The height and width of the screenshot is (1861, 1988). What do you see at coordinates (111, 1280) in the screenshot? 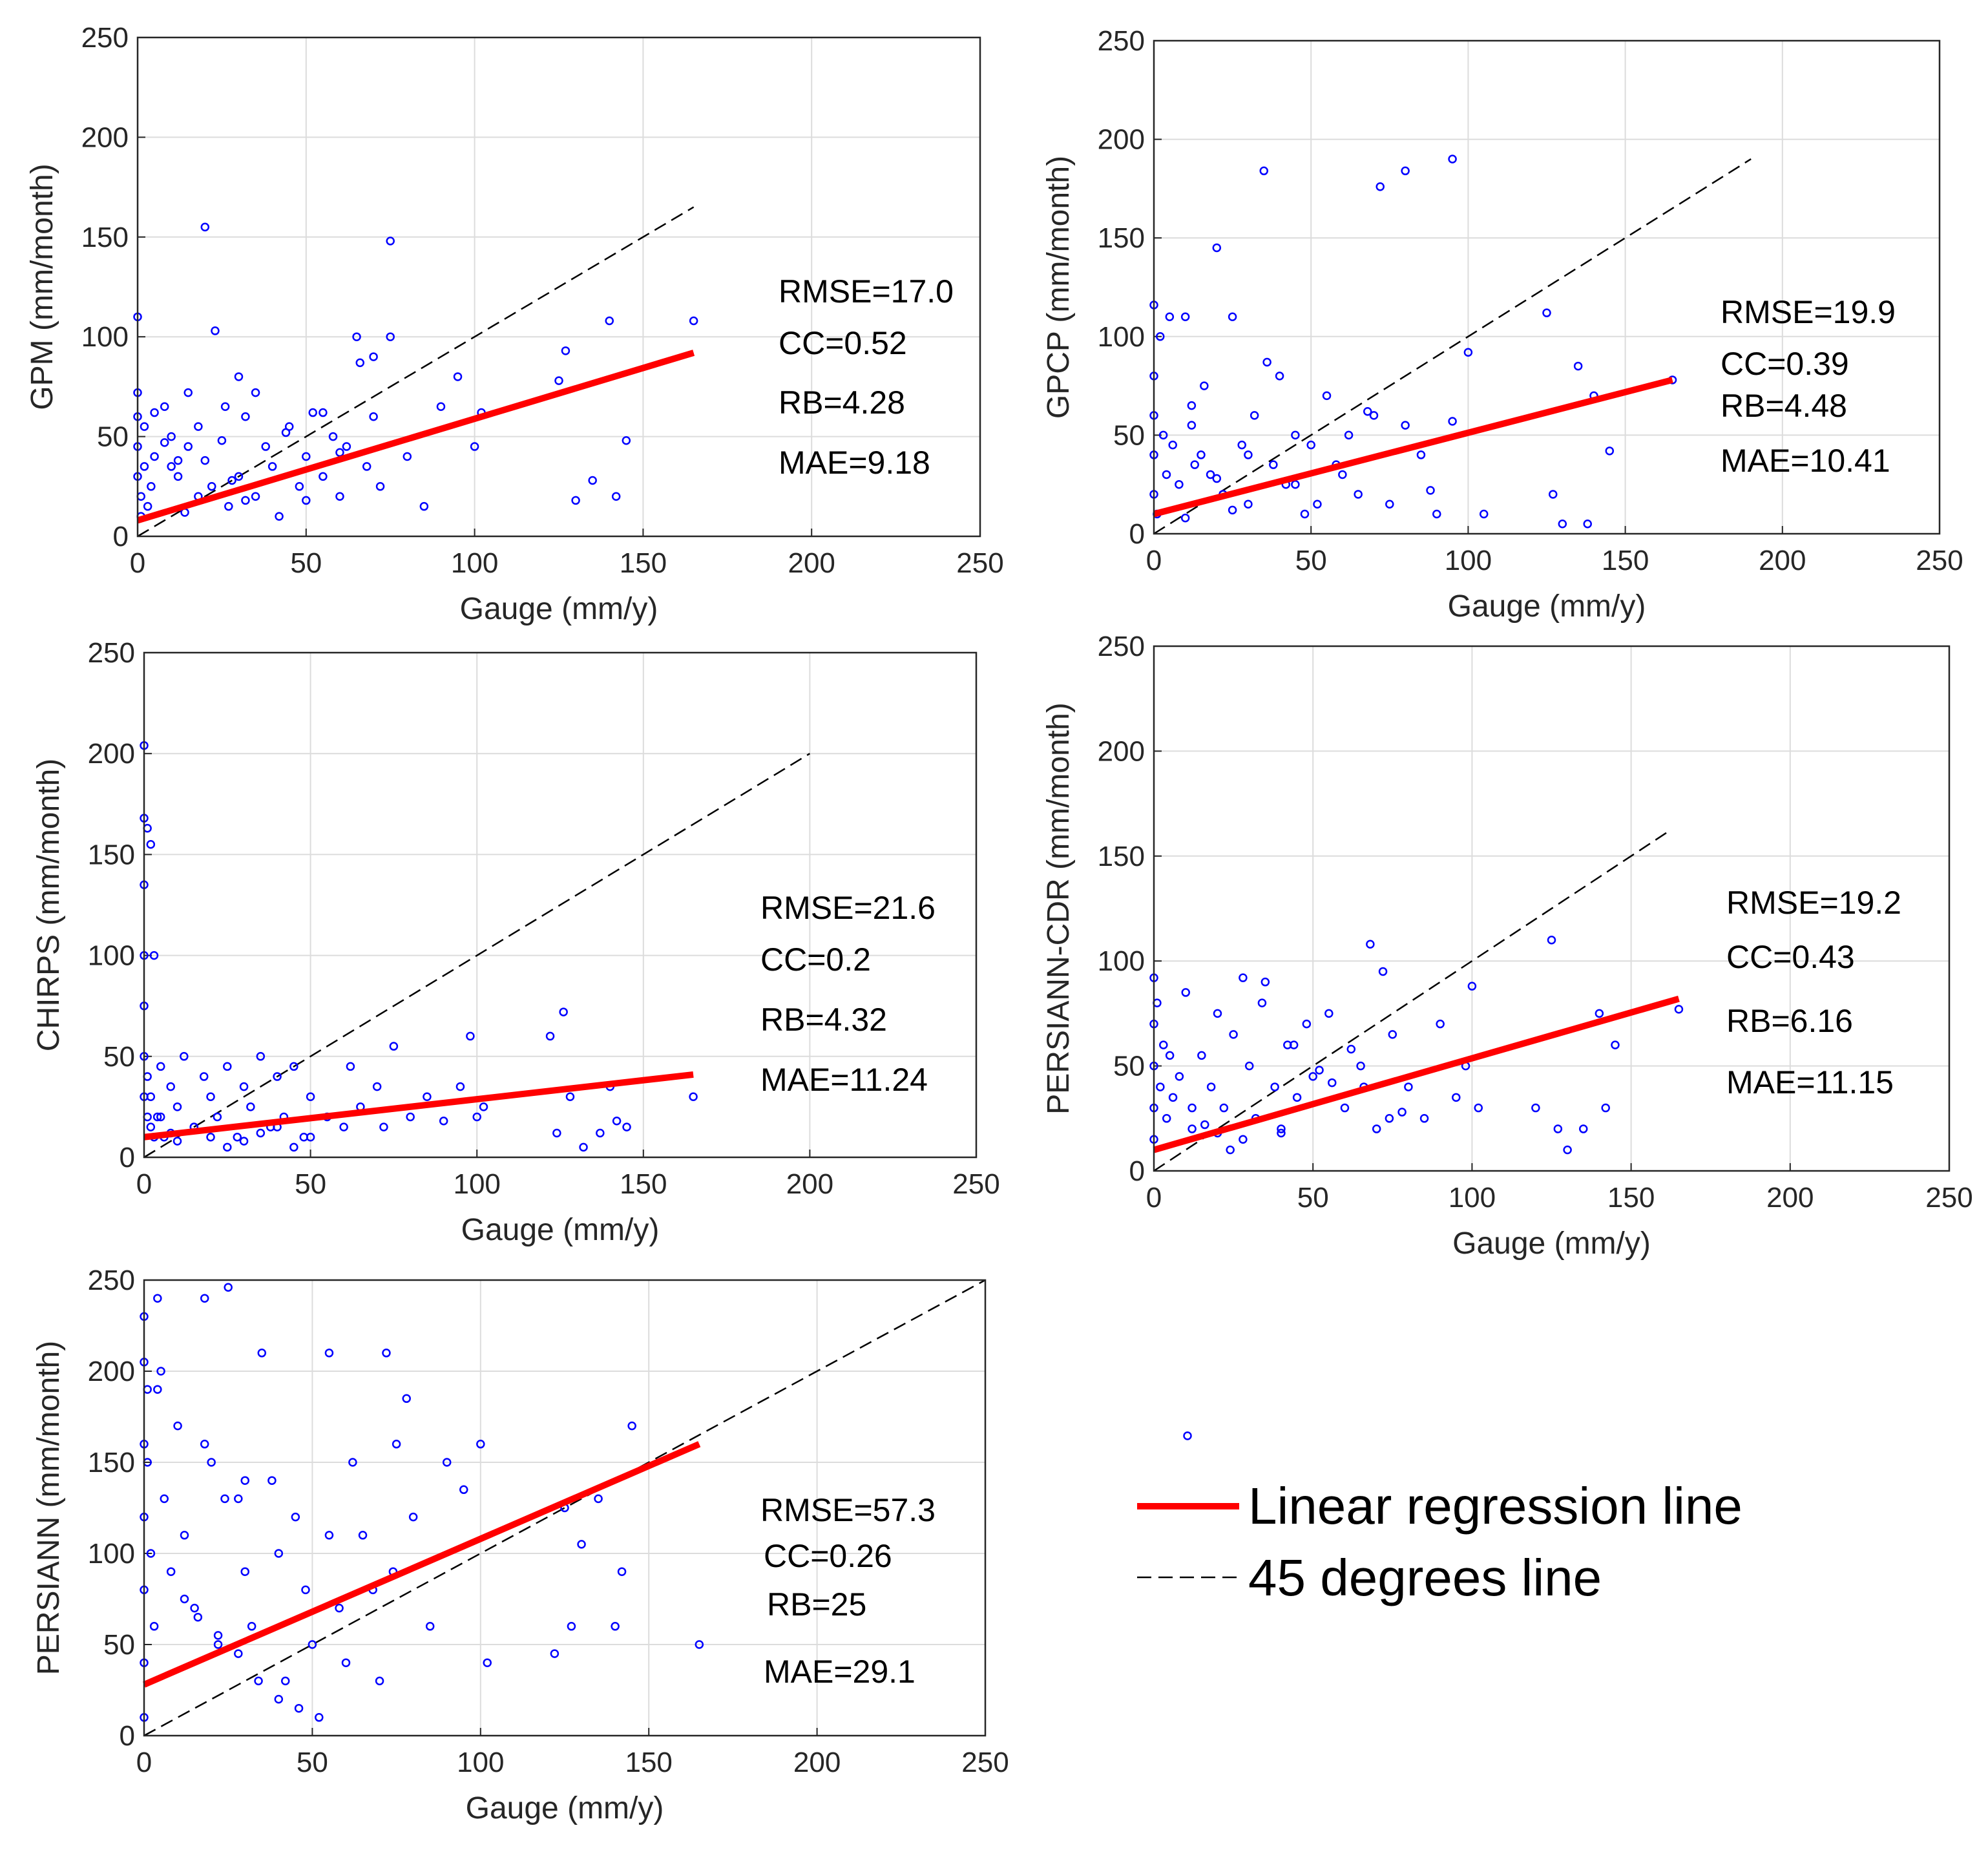
I see `y-tick-label: 250` at bounding box center [111, 1280].